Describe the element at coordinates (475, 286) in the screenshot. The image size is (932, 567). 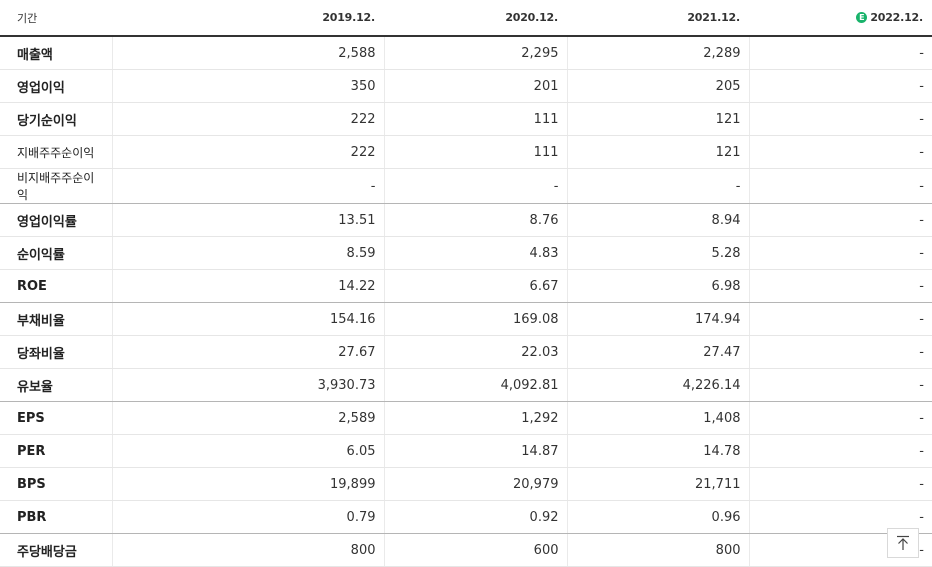
I see `cell-value: 6.67` at that location.